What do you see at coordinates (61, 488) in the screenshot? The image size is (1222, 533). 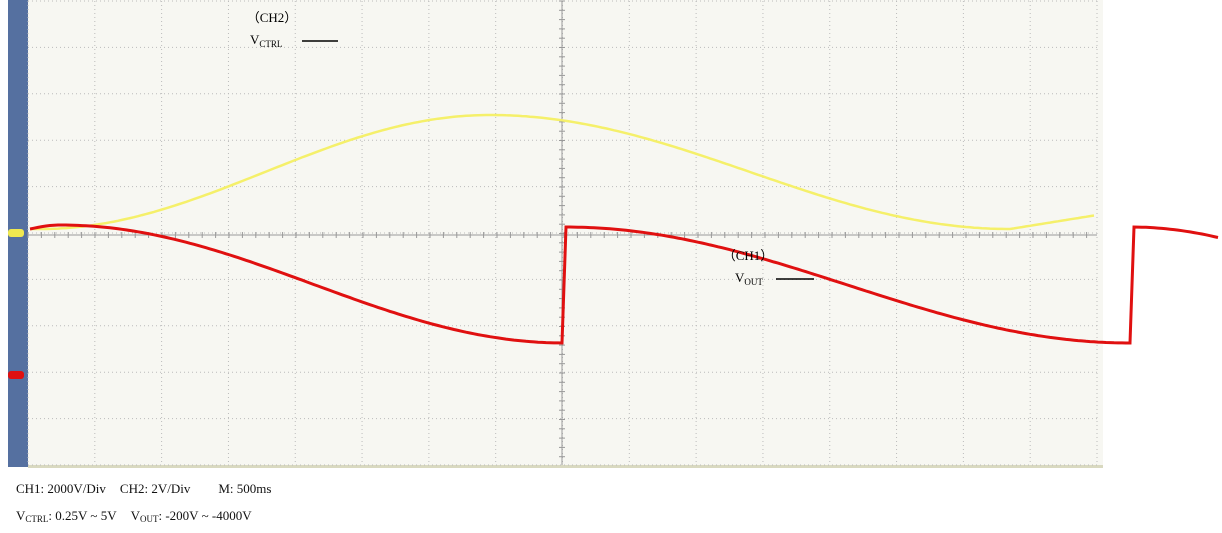 I see `ch1-scale: CH1: 2000V/Div` at bounding box center [61, 488].